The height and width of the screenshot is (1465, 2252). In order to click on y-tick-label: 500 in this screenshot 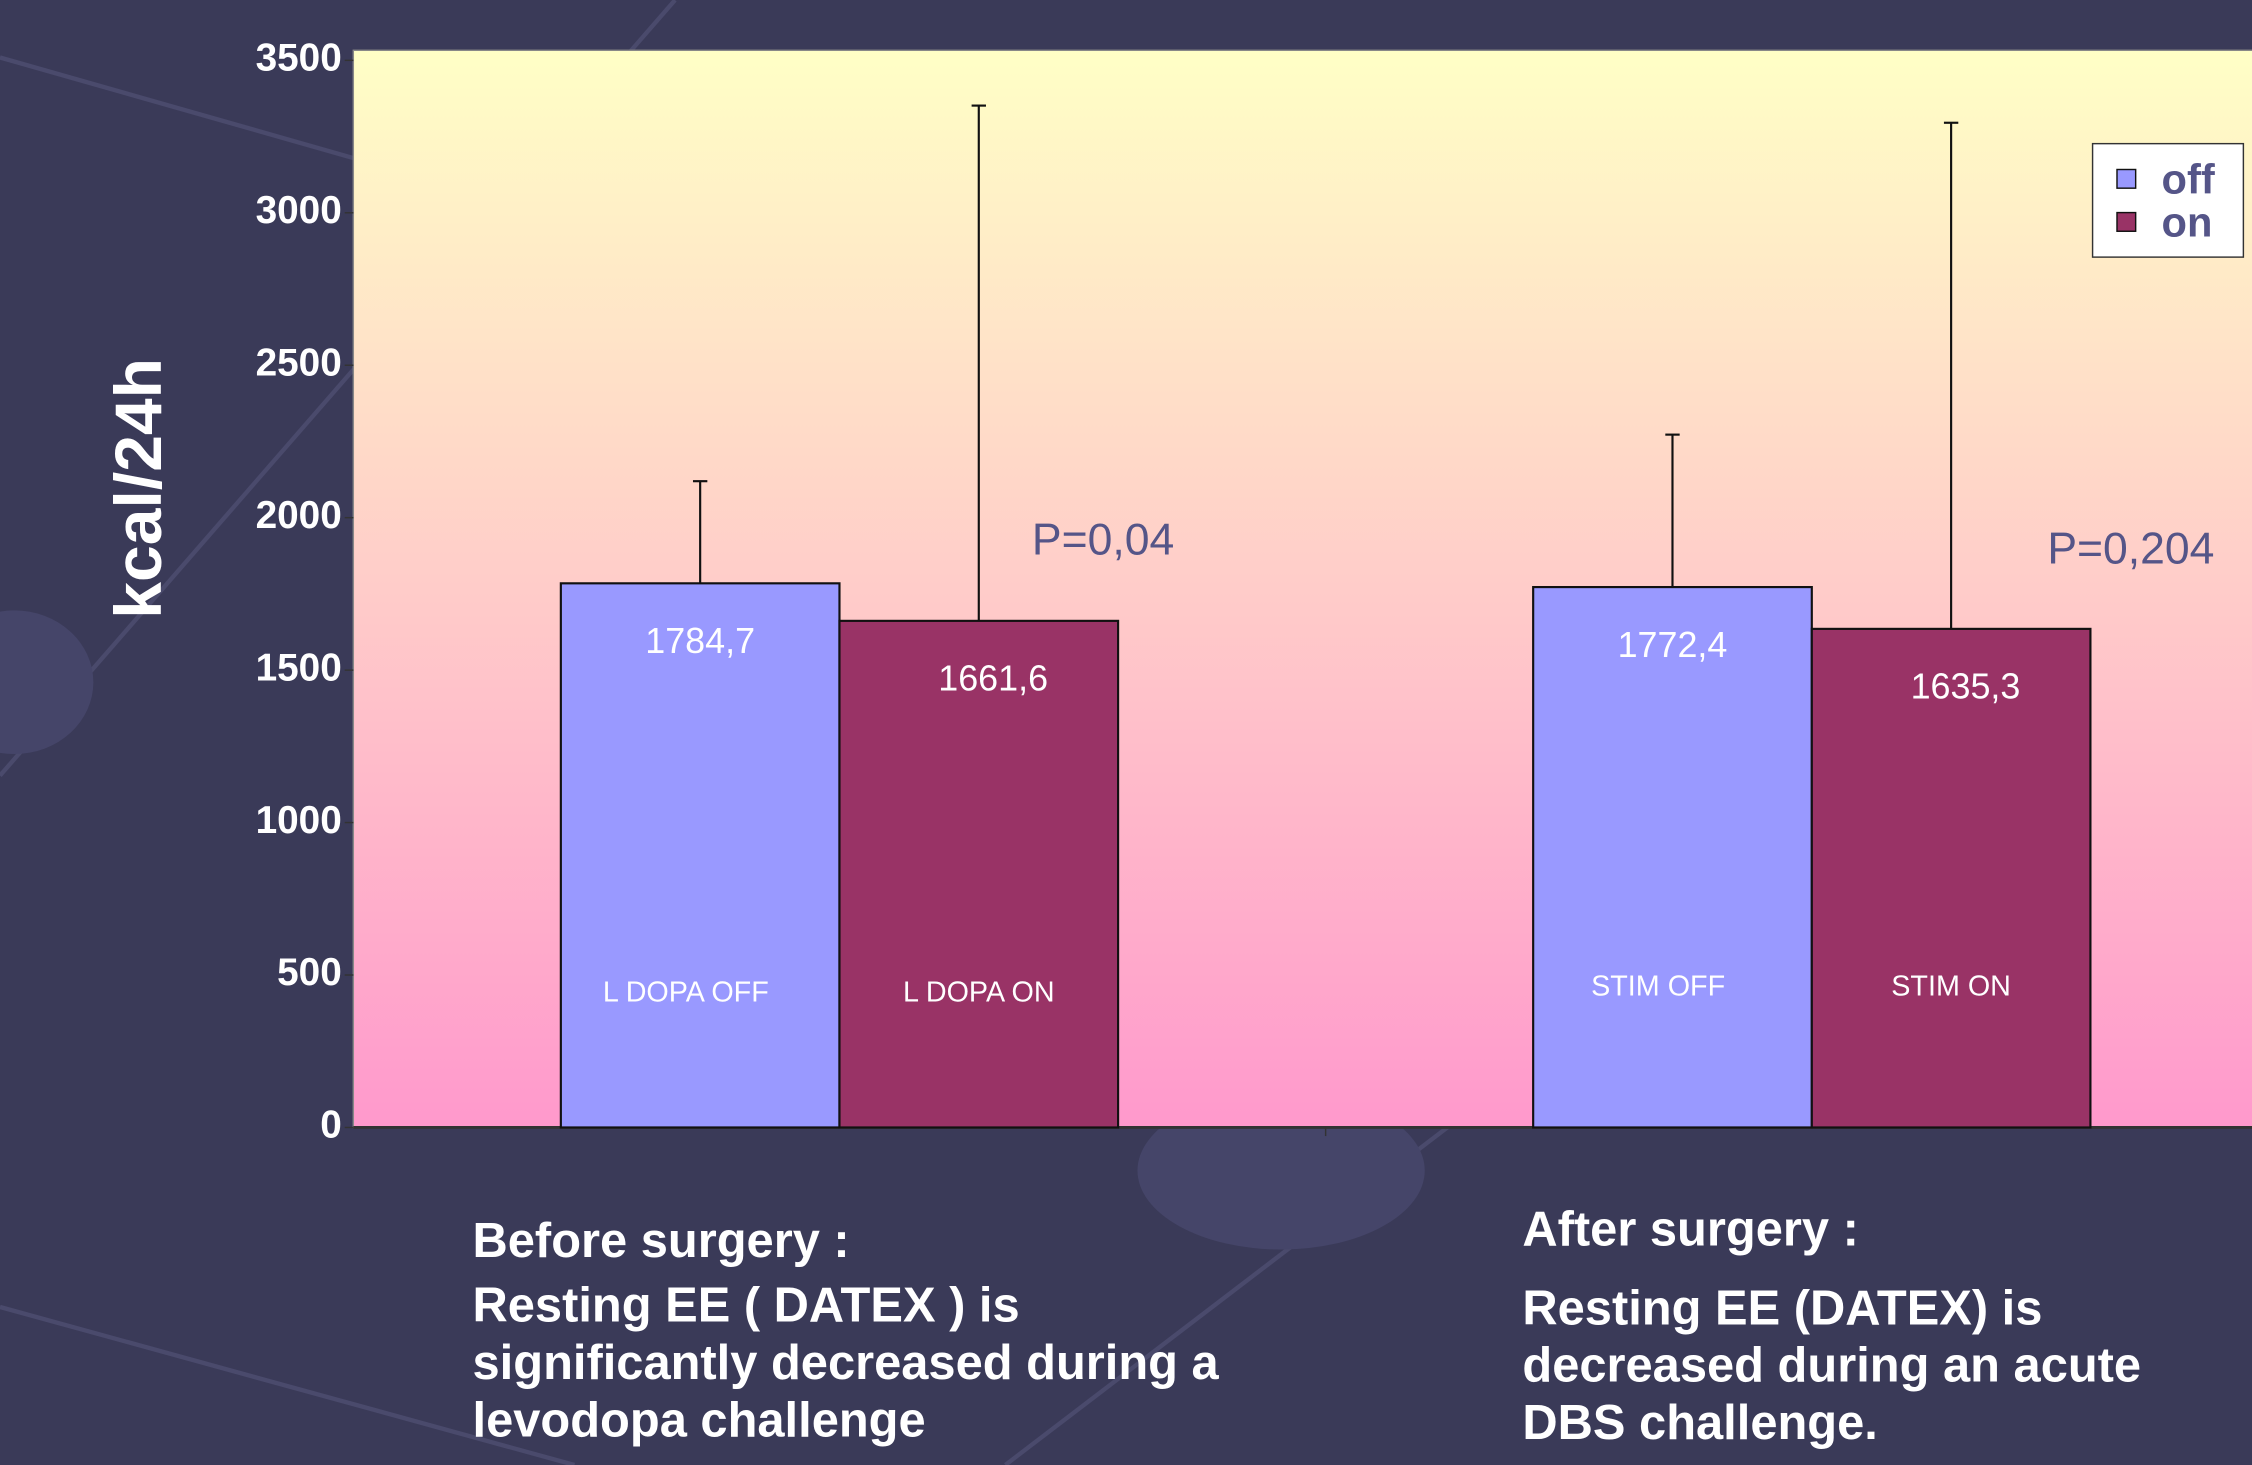, I will do `click(309, 972)`.